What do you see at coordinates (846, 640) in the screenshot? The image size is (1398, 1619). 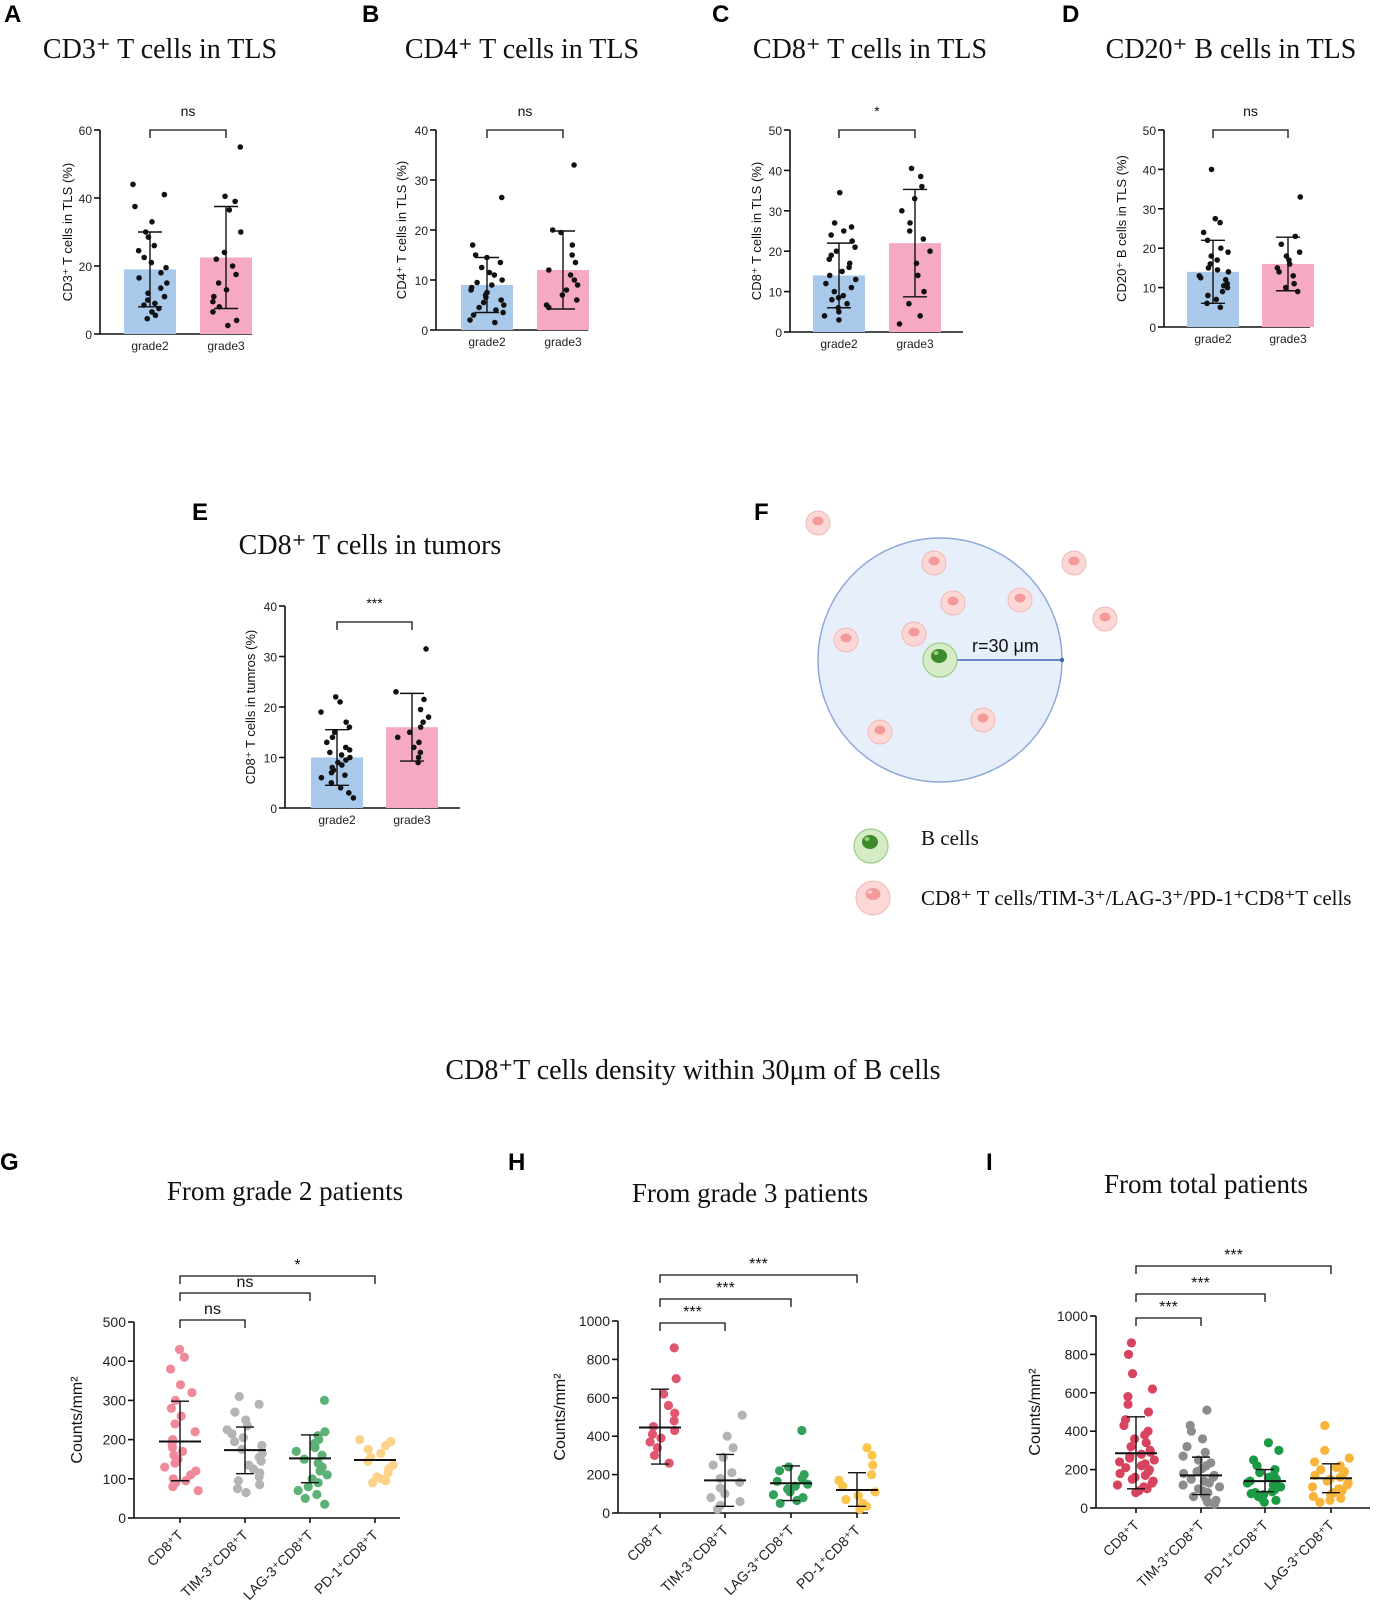 I see `t-cell` at bounding box center [846, 640].